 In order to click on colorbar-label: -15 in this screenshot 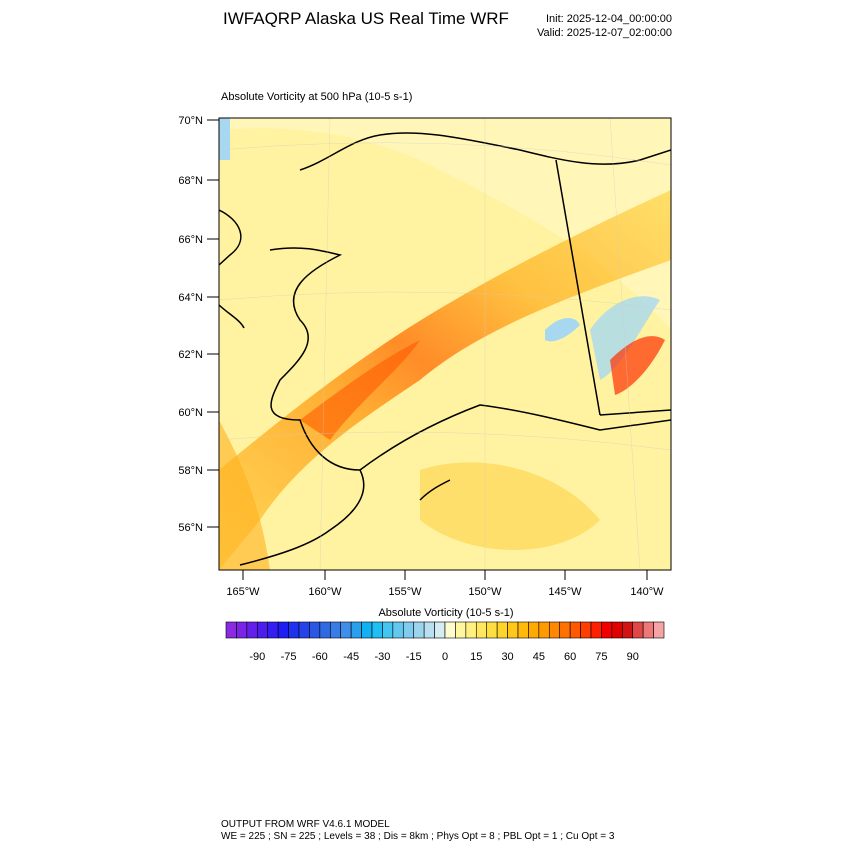, I will do `click(414, 657)`.